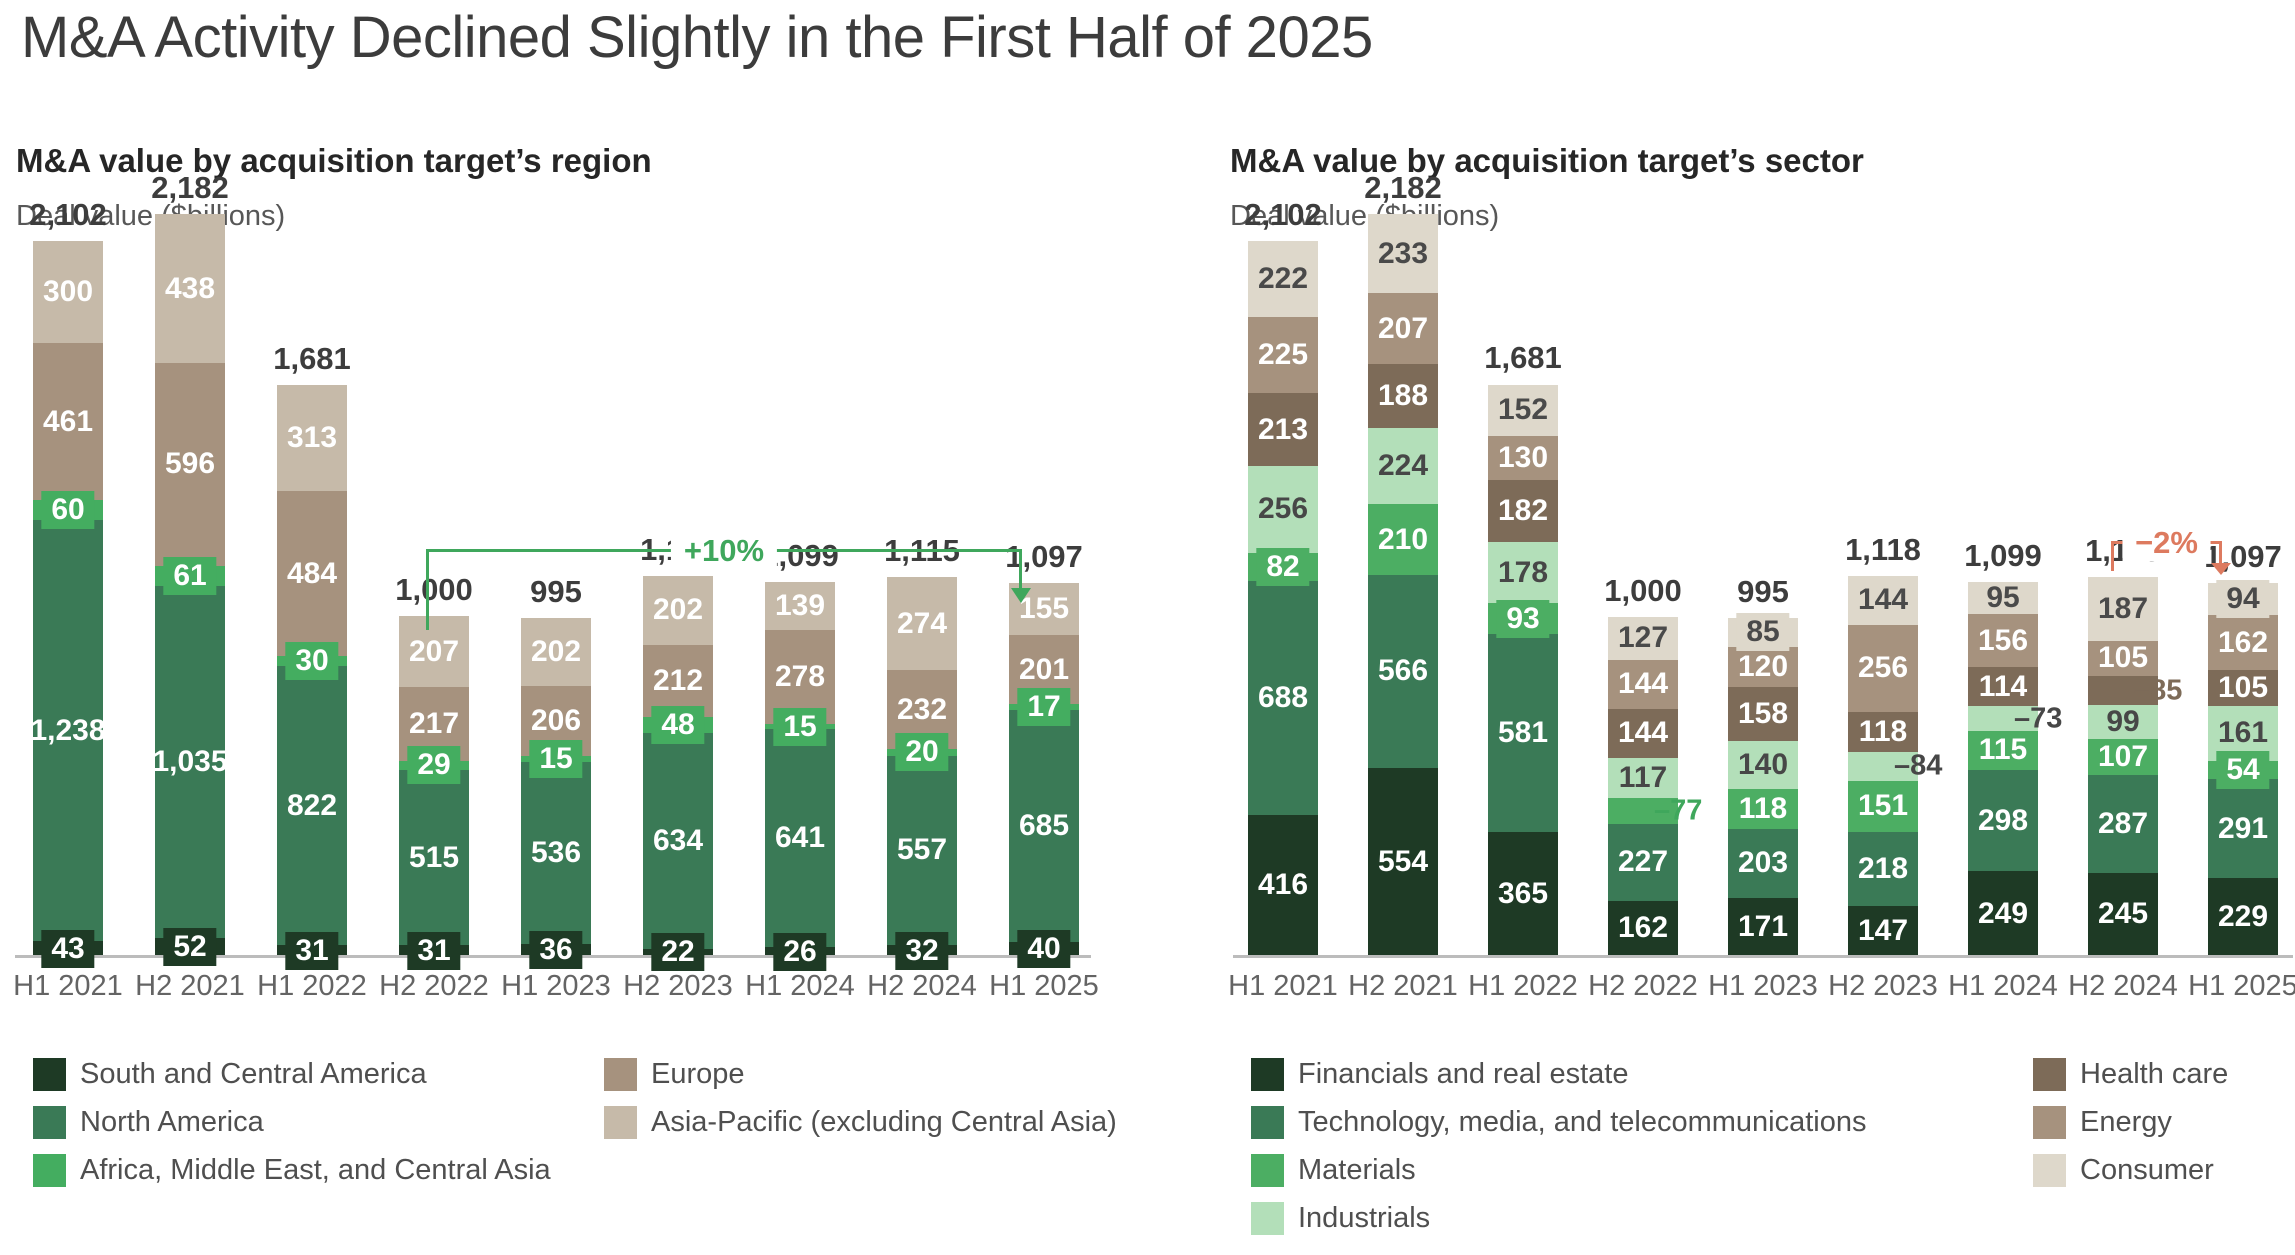  Describe the element at coordinates (1403, 328) in the screenshot. I see `segment-value-label: 207` at that location.